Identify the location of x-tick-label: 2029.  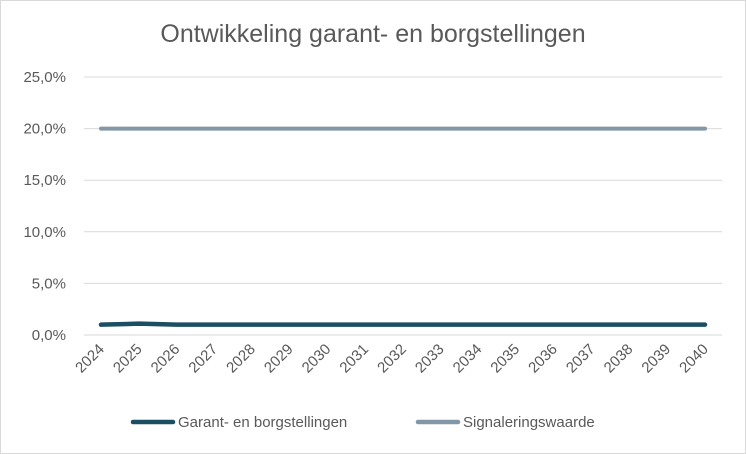
(279, 359).